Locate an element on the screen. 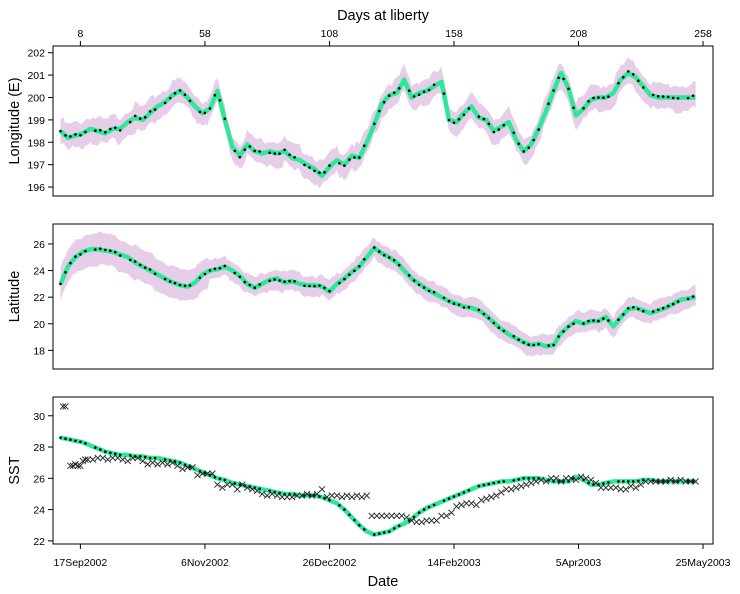 This screenshot has width=740, height=594. latitude-y-ticks: 18 20 22 24 26 is located at coordinates (43, 298).